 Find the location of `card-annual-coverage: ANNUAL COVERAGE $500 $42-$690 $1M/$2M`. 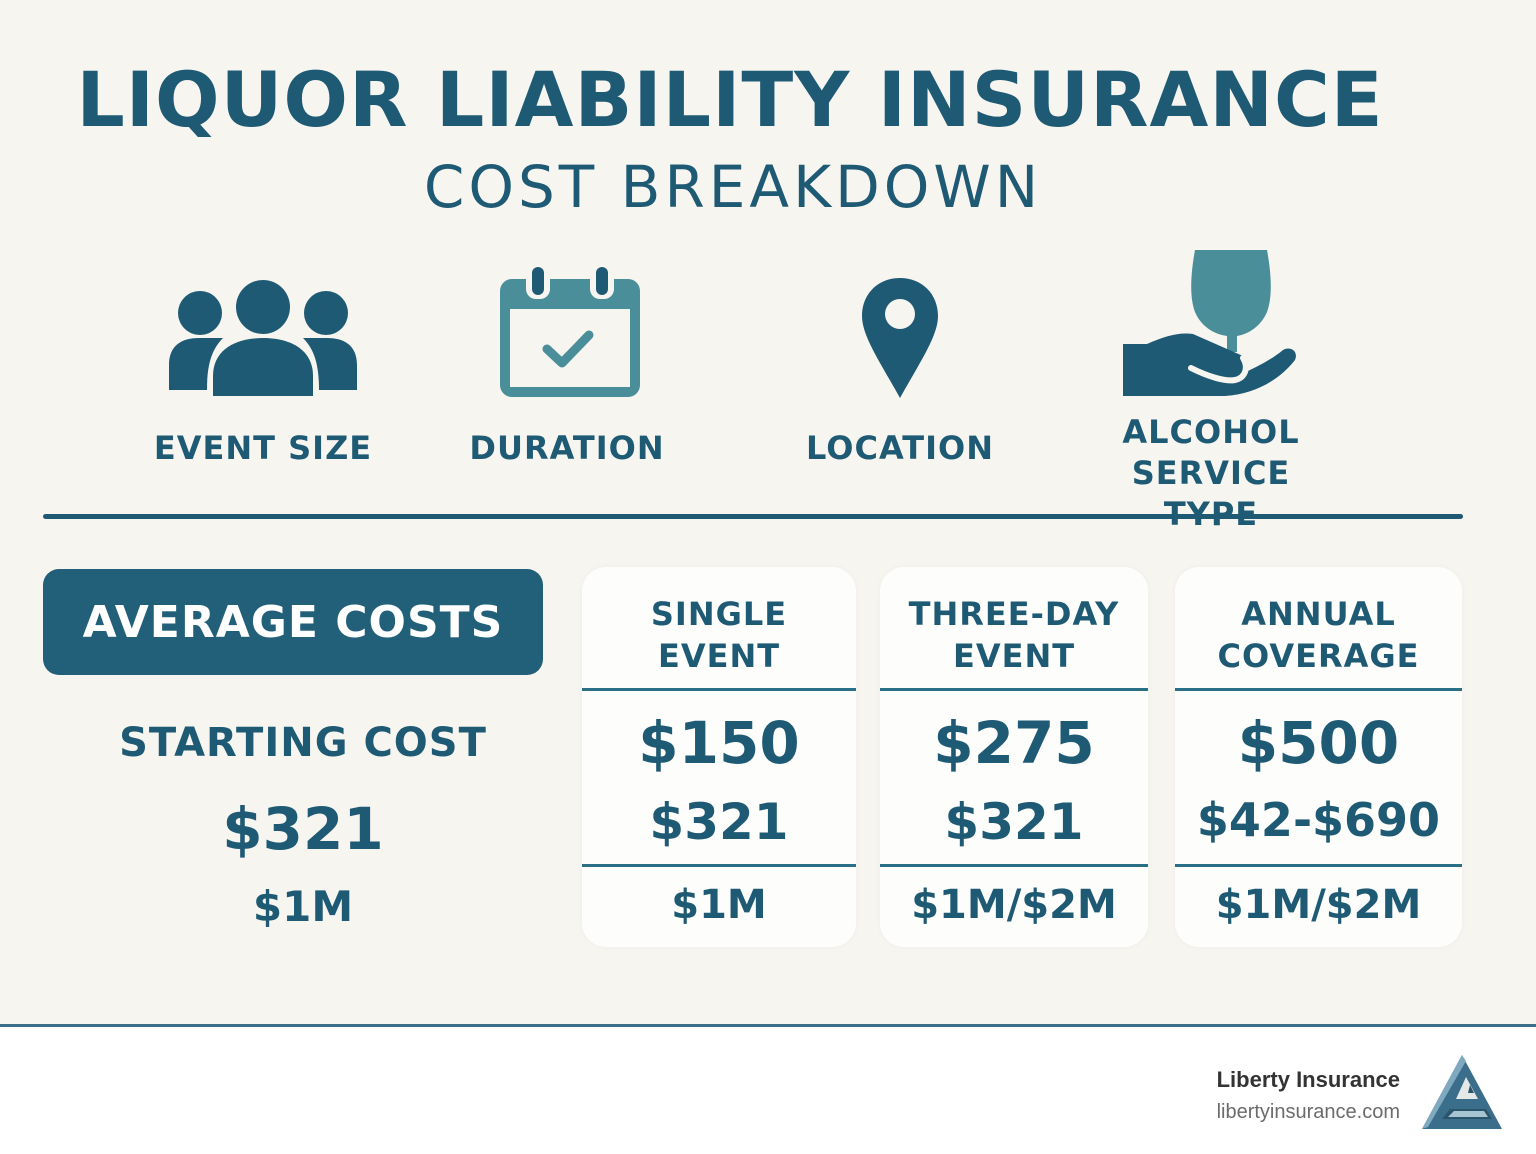

card-annual-coverage: ANNUAL COVERAGE $500 $42-$690 $1M/$2M is located at coordinates (1318, 757).